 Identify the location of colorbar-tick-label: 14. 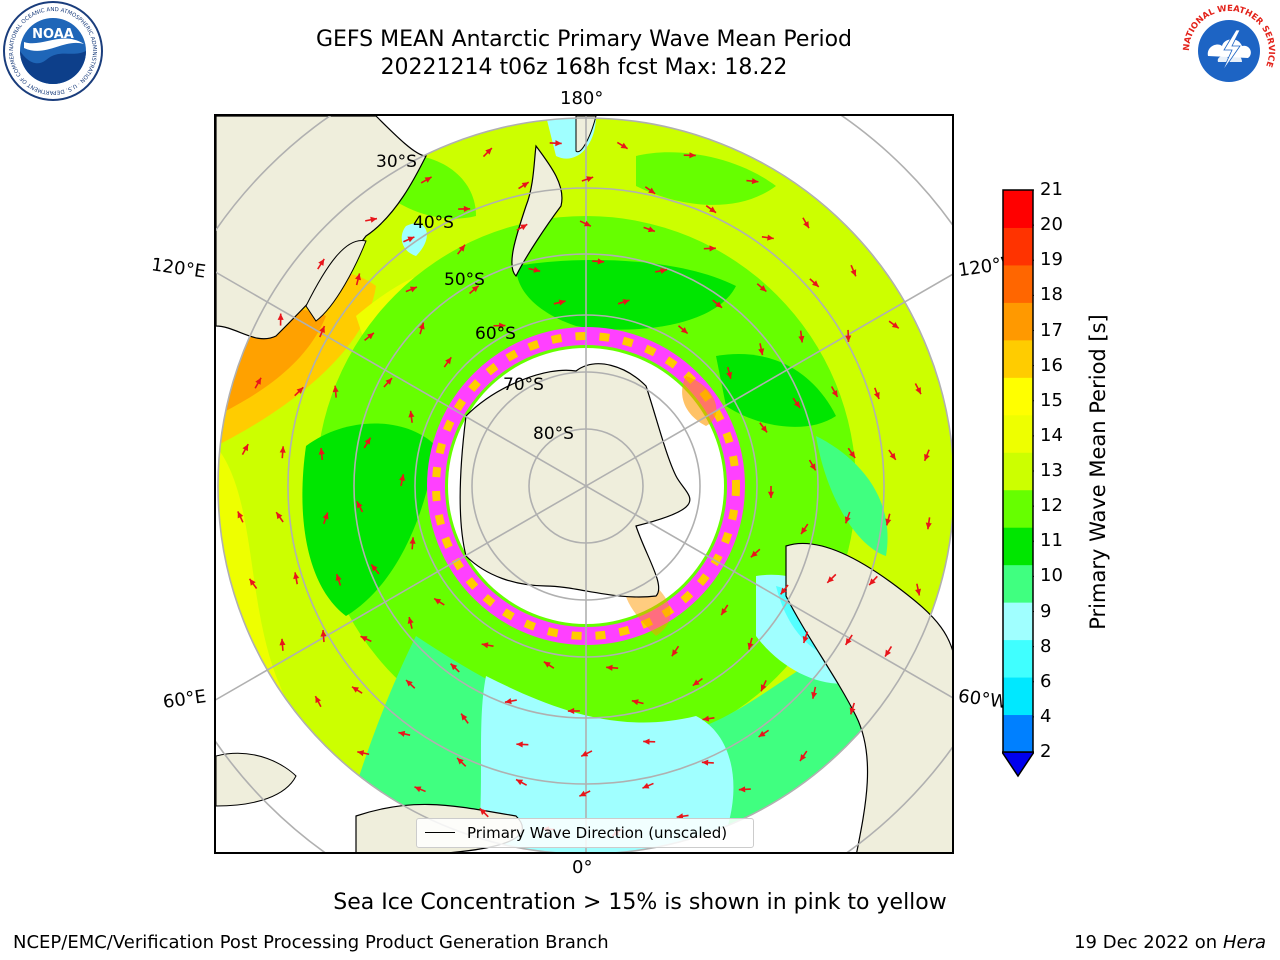
(1051, 435).